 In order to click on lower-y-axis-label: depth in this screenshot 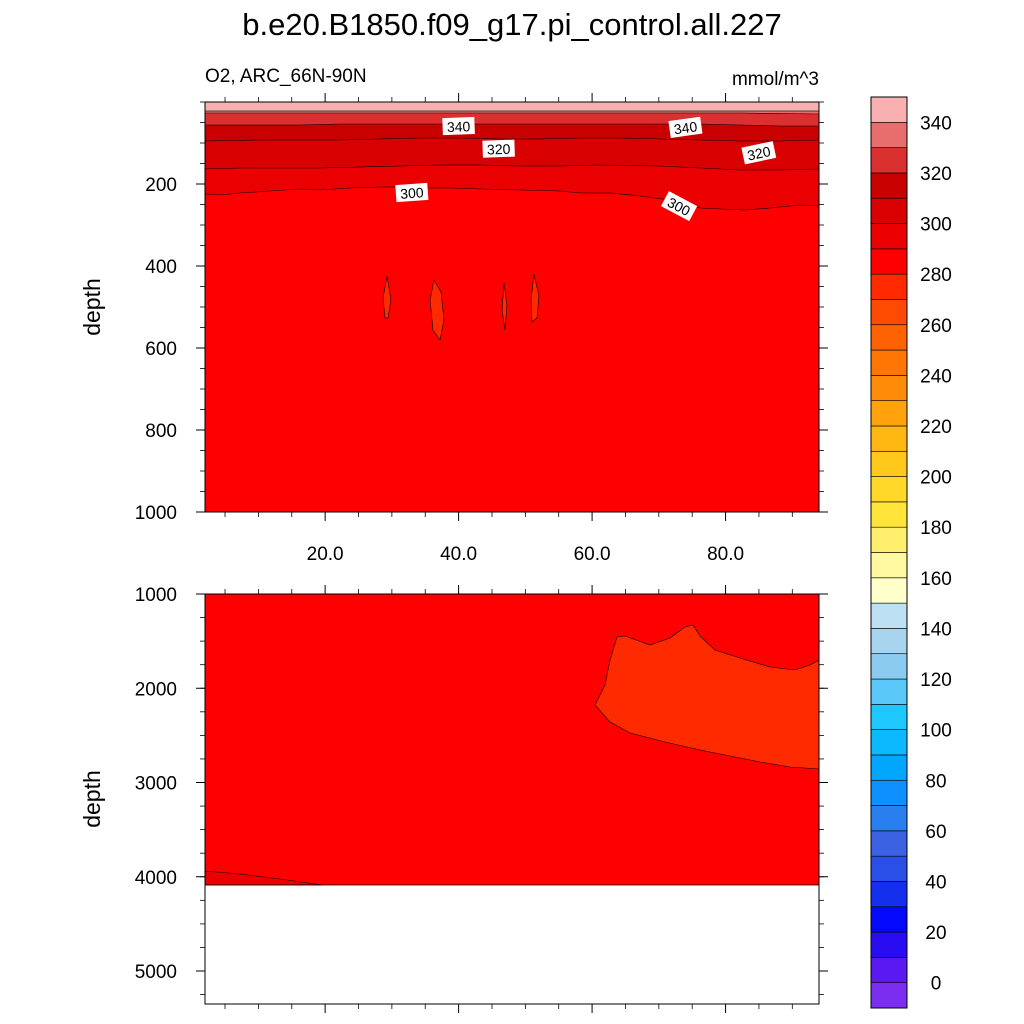, I will do `click(92, 799)`.